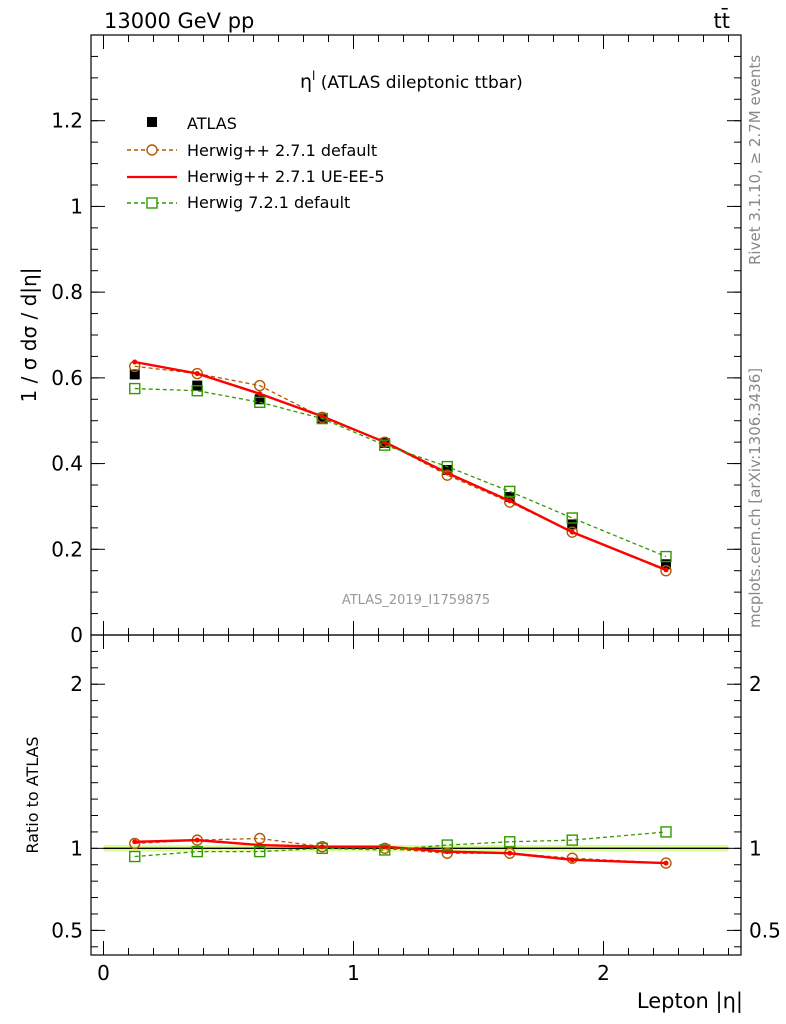 This screenshot has width=786, height=1024. What do you see at coordinates (418, 83) in the screenshot?
I see `title-text: (ATLAS dileptonic ttbar)` at bounding box center [418, 83].